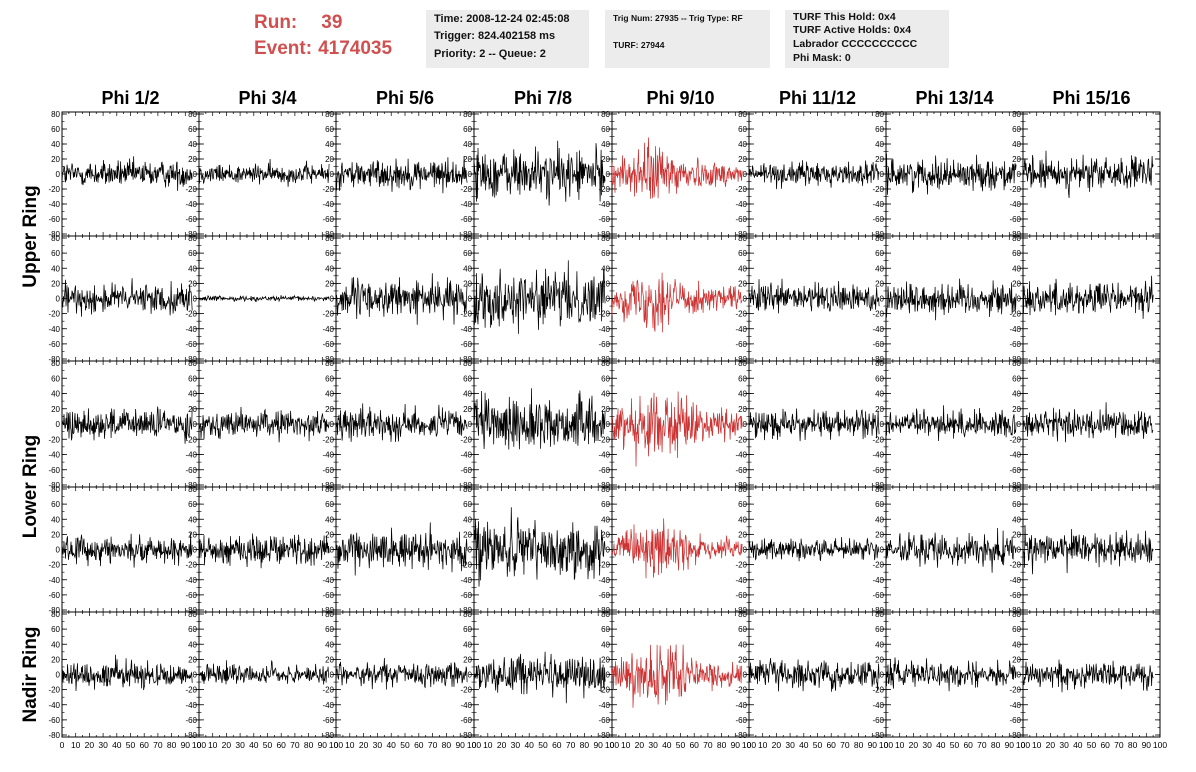  What do you see at coordinates (158, 745) in the screenshot?
I see `x-tick-label: 70` at bounding box center [158, 745].